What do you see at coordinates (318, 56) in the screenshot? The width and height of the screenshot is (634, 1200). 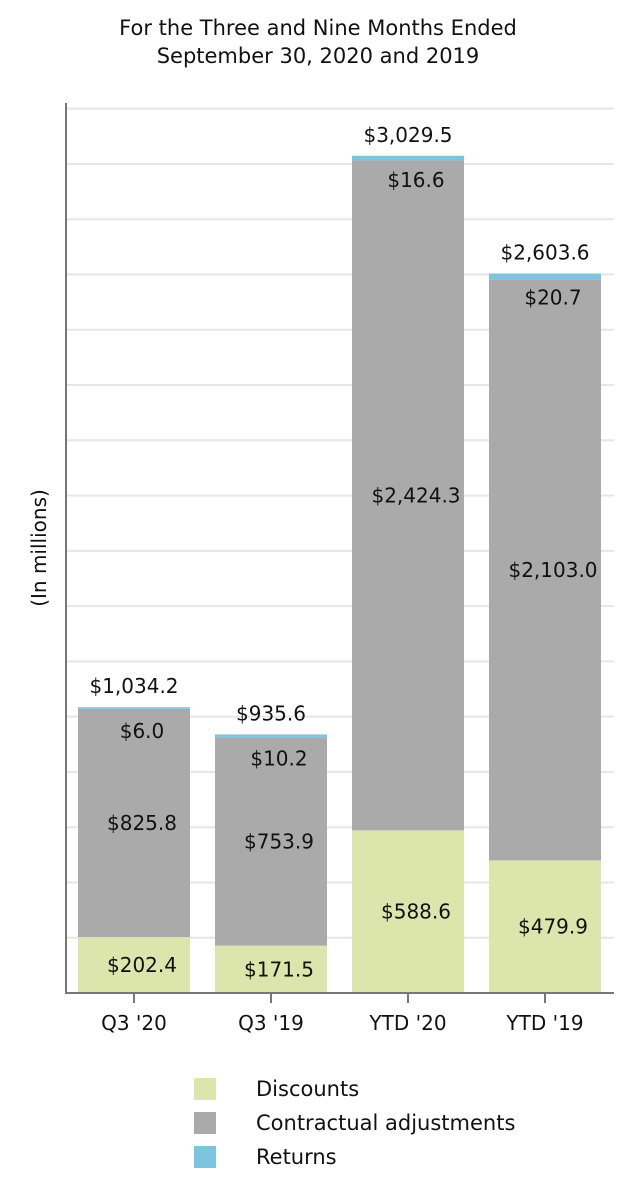 I see `chart-title-line-2: September 30, 2020 and 2019` at bounding box center [318, 56].